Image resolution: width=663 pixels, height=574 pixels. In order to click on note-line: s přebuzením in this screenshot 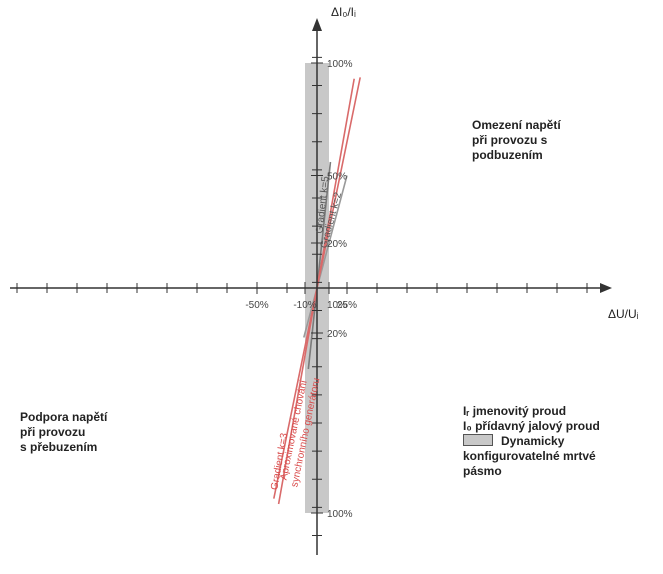, I will do `click(59, 447)`.